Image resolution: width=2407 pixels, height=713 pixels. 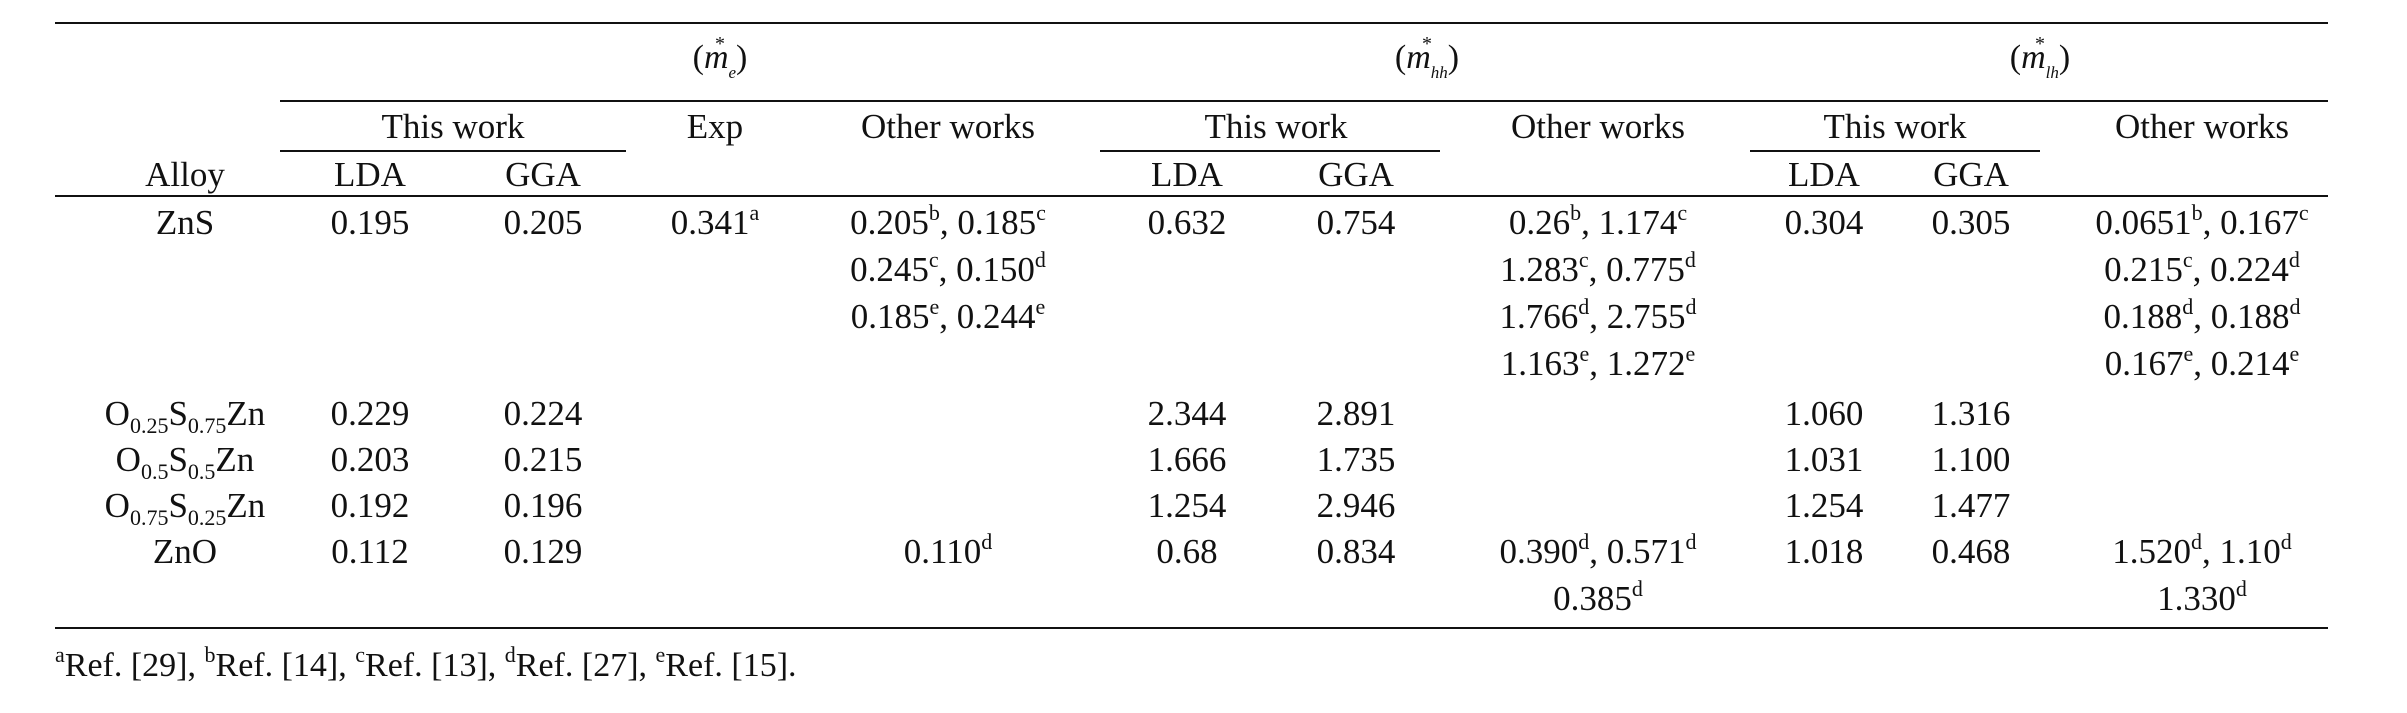 What do you see at coordinates (1191, 196) in the screenshot?
I see `header-rule` at bounding box center [1191, 196].